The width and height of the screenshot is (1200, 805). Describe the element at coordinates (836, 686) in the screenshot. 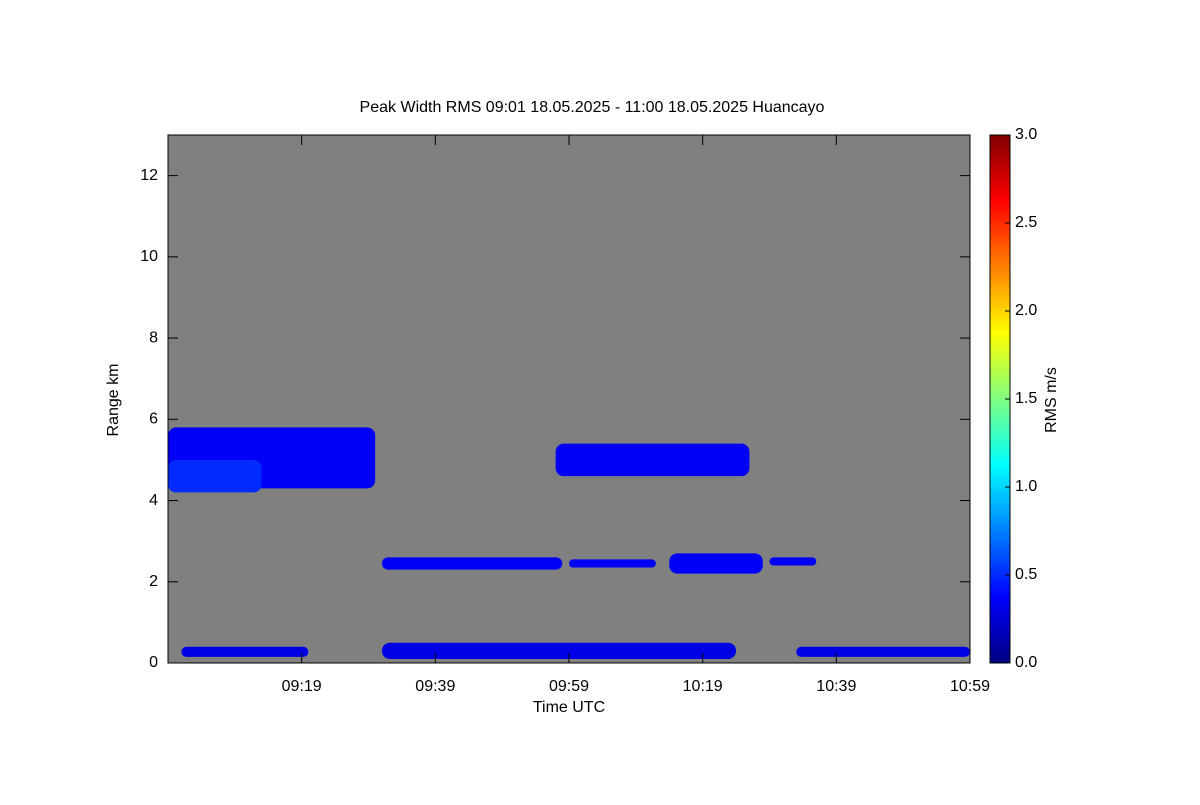

I see `x-tick-label: 10:39` at that location.